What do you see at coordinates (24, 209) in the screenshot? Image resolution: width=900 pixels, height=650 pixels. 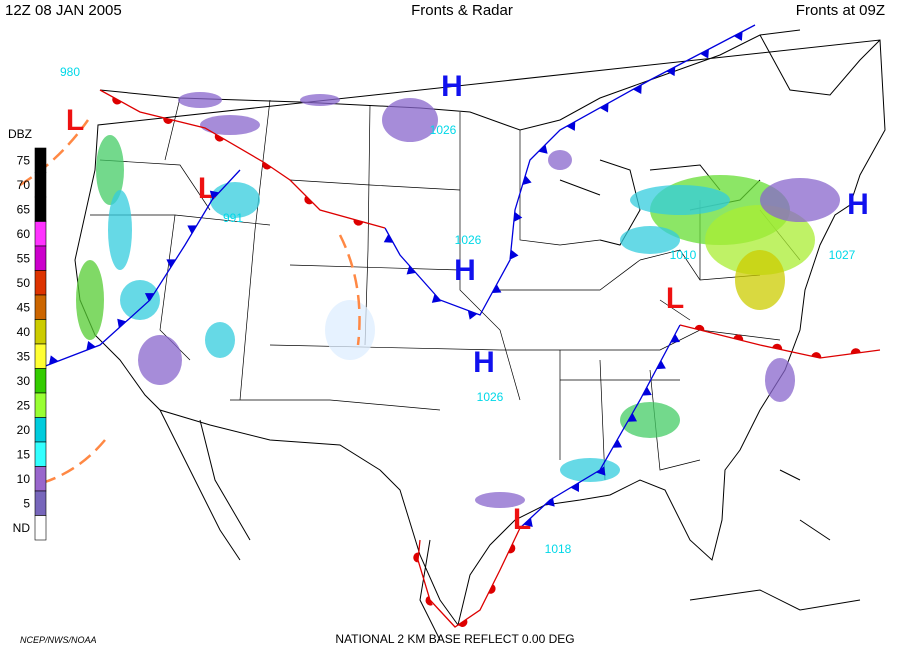 I see `legend-label: 65` at bounding box center [24, 209].